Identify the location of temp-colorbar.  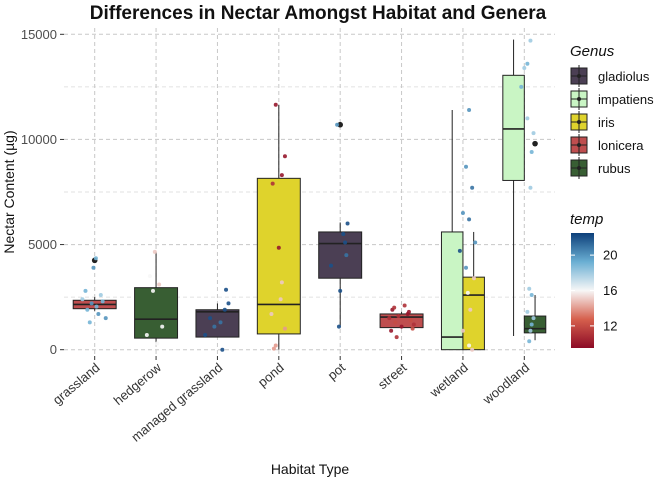
(582, 290).